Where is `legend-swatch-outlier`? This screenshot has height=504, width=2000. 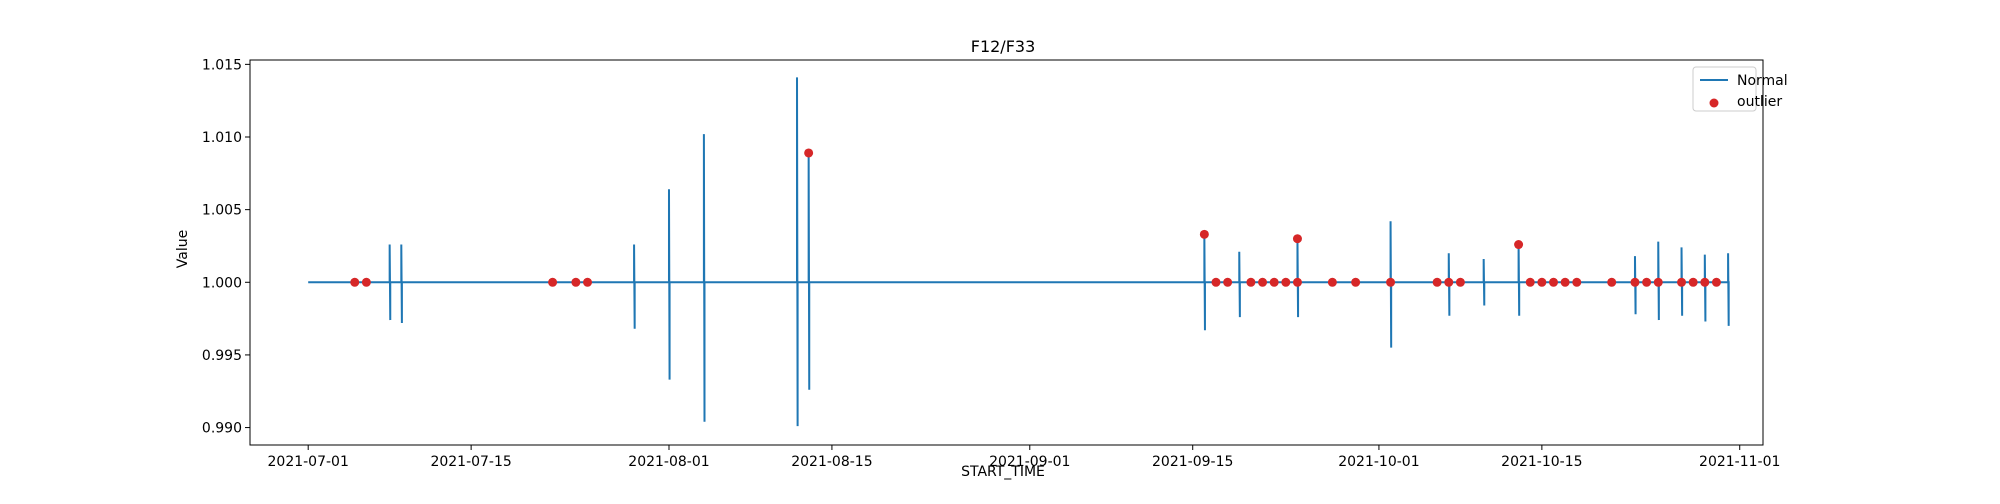 legend-swatch-outlier is located at coordinates (1714, 103).